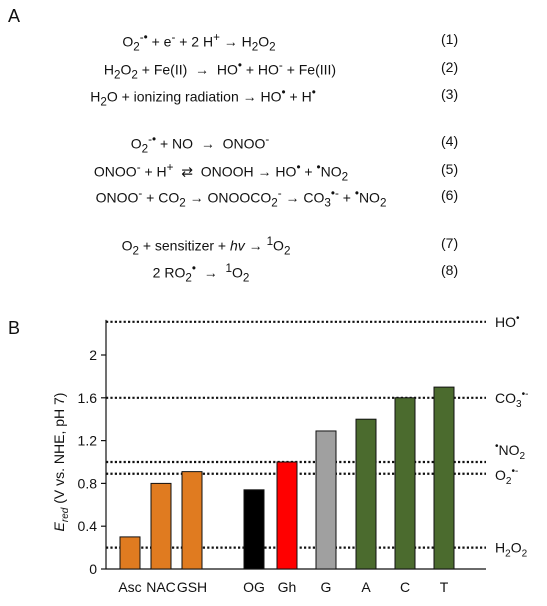 This screenshot has width=547, height=606. Describe the element at coordinates (88, 398) in the screenshot. I see `y-tick-label: 1.6` at that location.